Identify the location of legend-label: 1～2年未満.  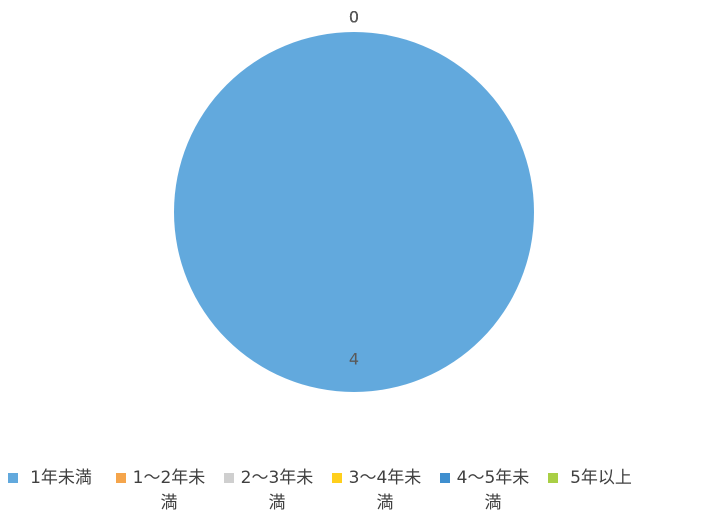
(169, 490).